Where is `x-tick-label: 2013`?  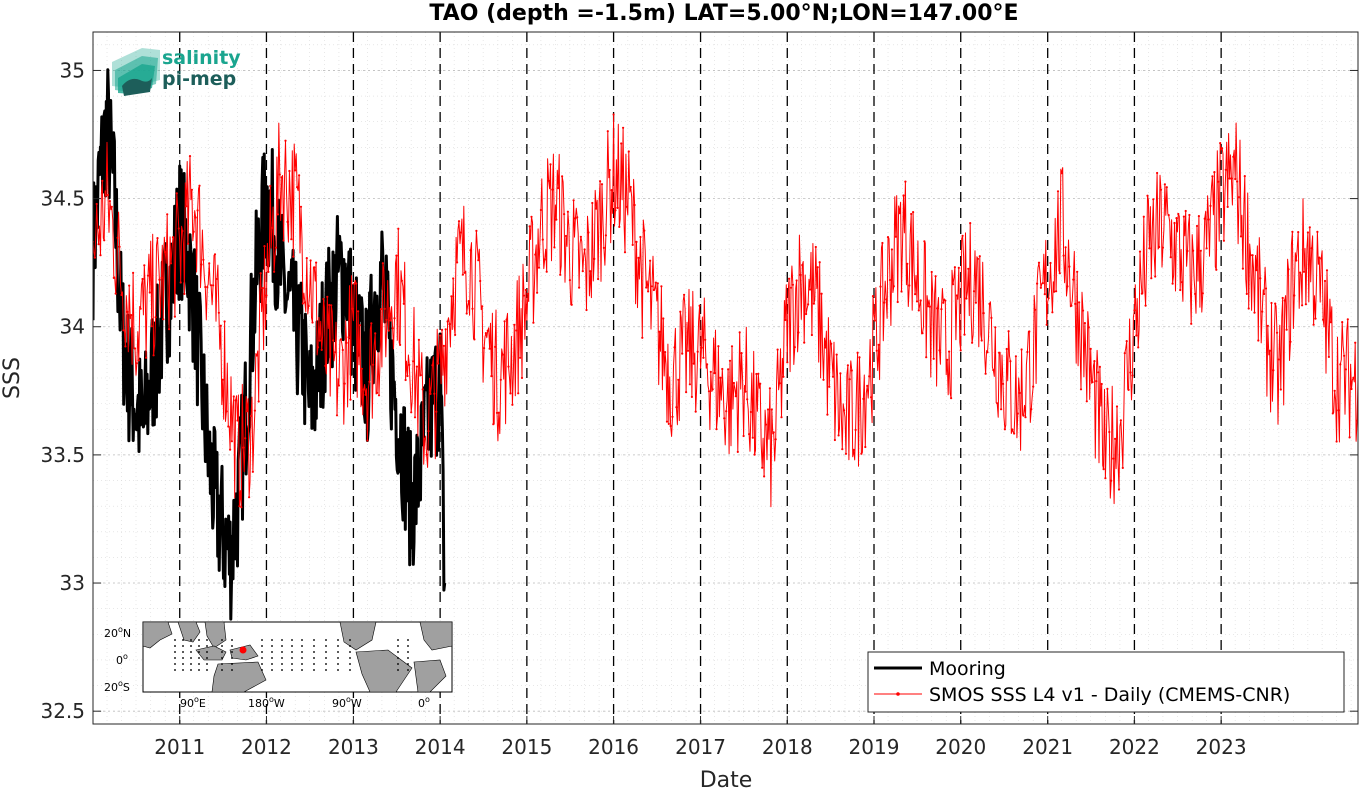 x-tick-label: 2013 is located at coordinates (353, 747).